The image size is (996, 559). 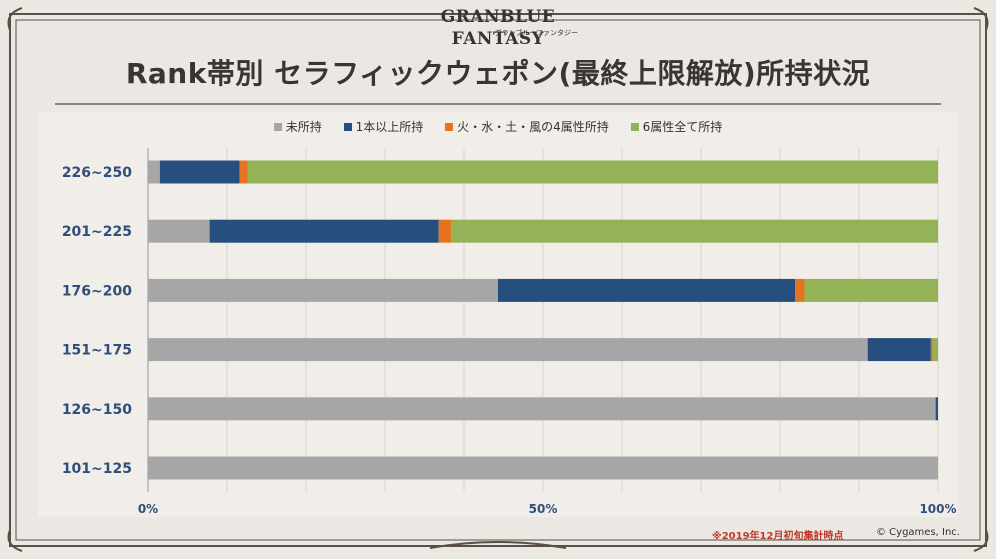 What do you see at coordinates (97, 232) in the screenshot?
I see `category-label: 201~225` at bounding box center [97, 232].